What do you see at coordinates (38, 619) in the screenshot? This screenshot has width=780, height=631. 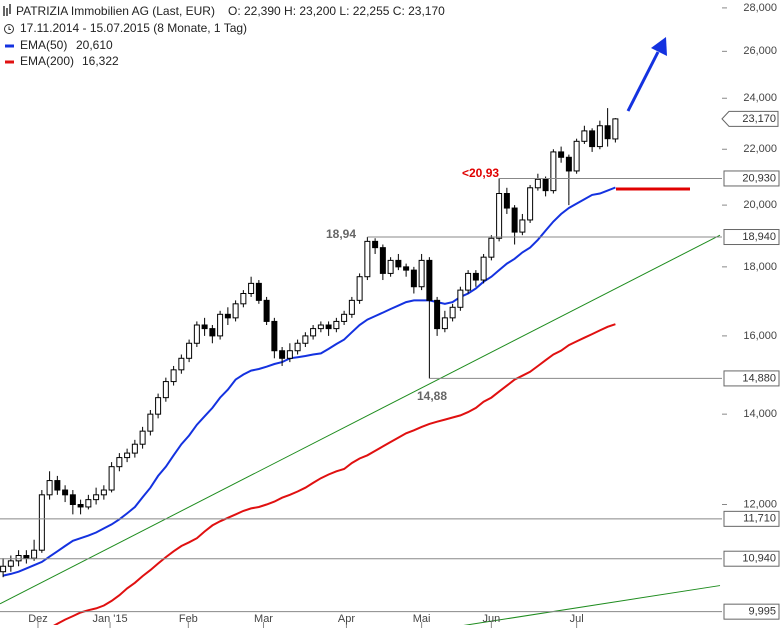 I see `x-tick-label: Dez` at bounding box center [38, 619].